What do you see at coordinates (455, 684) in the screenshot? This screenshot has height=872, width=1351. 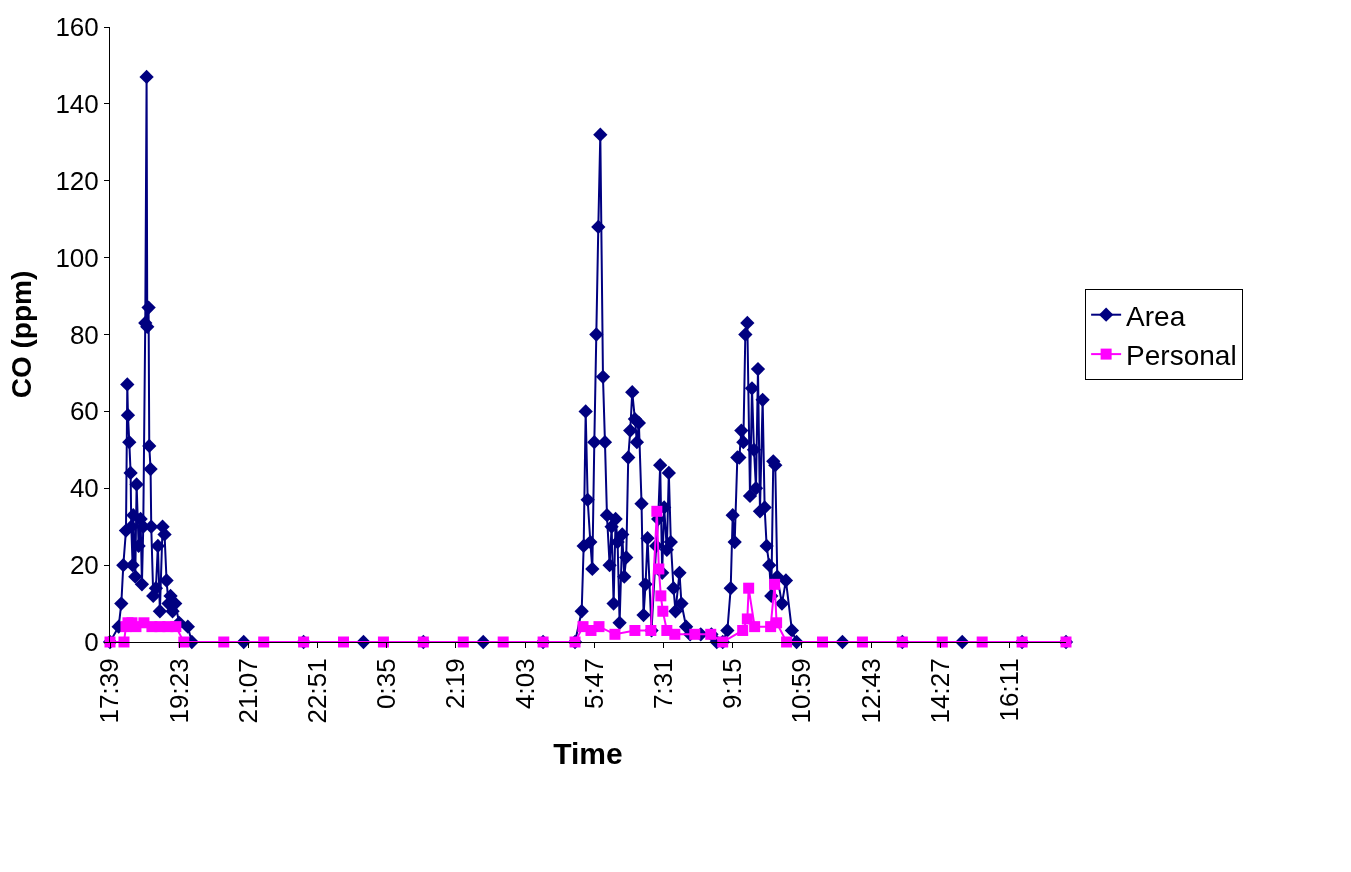 I see `x-tick-label: 2:19` at bounding box center [455, 684].